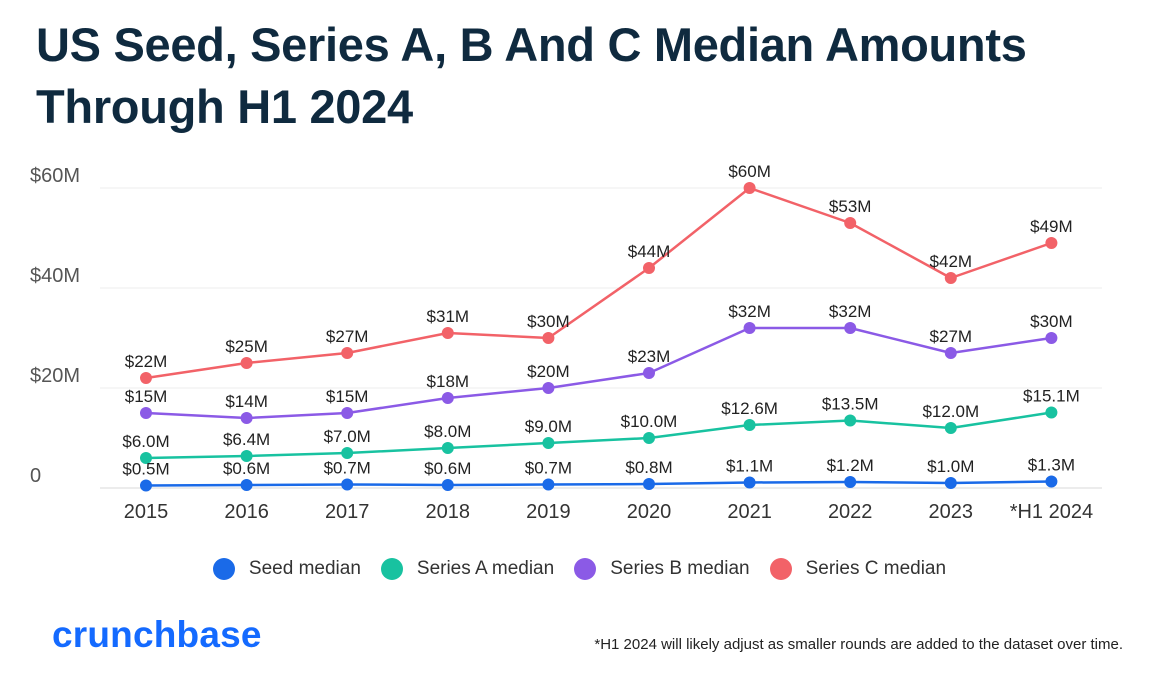 The height and width of the screenshot is (677, 1159). What do you see at coordinates (55, 276) in the screenshot?
I see `y-tick-label: $40M` at bounding box center [55, 276].